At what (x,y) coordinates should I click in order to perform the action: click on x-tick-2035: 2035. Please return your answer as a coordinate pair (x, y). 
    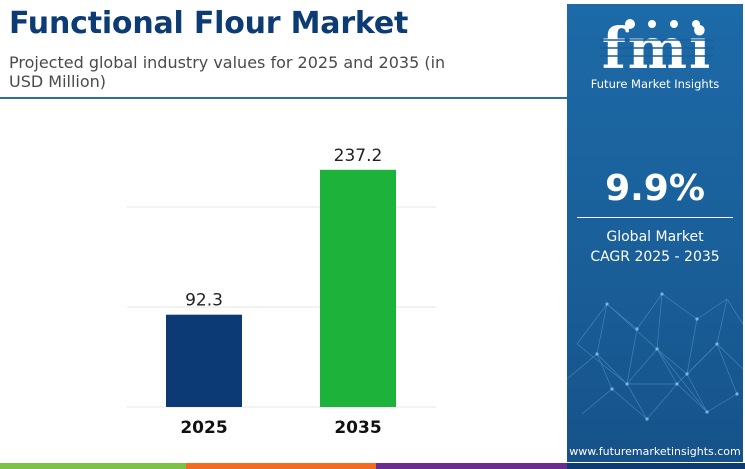
    Looking at the image, I should click on (357, 428).